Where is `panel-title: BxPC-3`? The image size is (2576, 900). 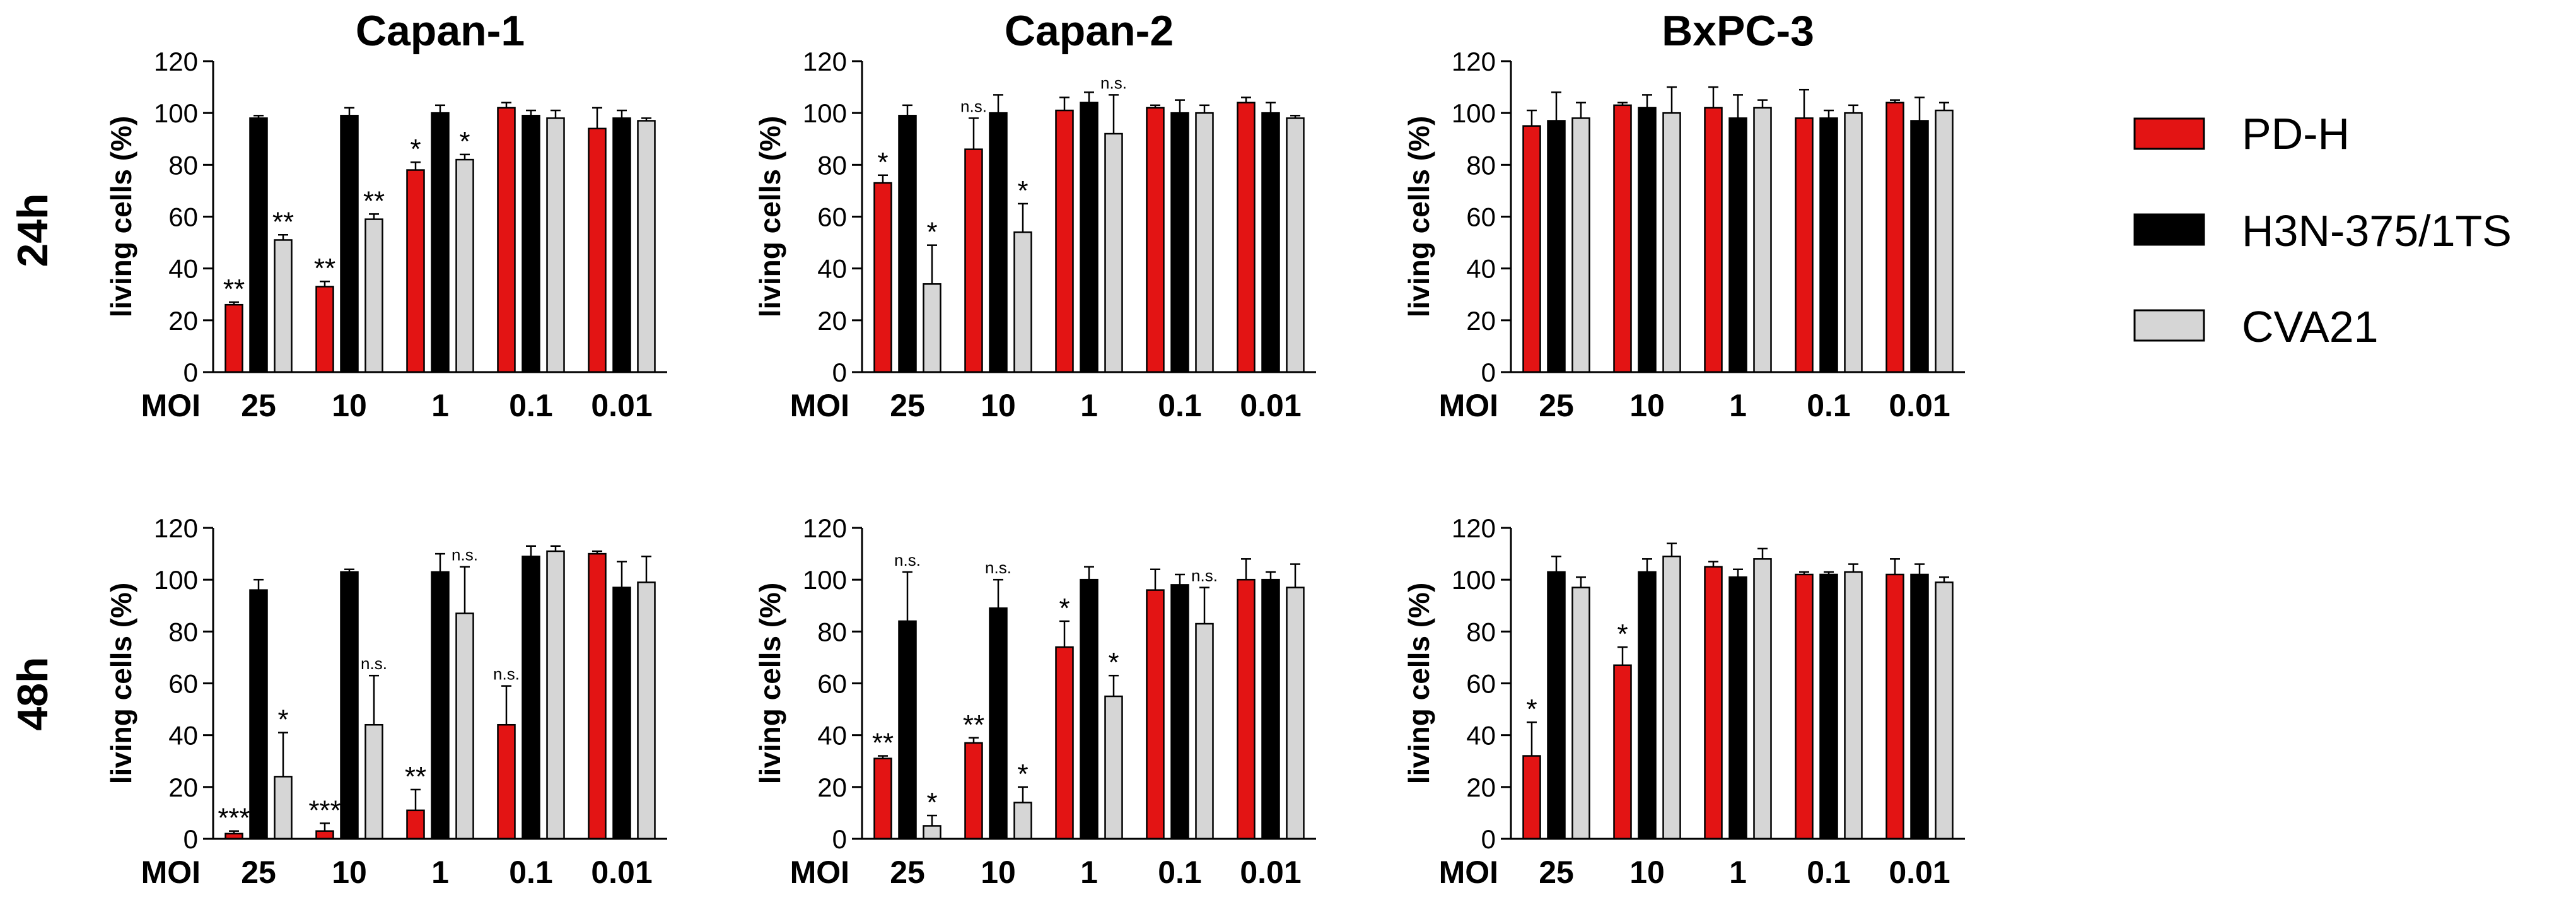 panel-title: BxPC-3 is located at coordinates (1738, 31).